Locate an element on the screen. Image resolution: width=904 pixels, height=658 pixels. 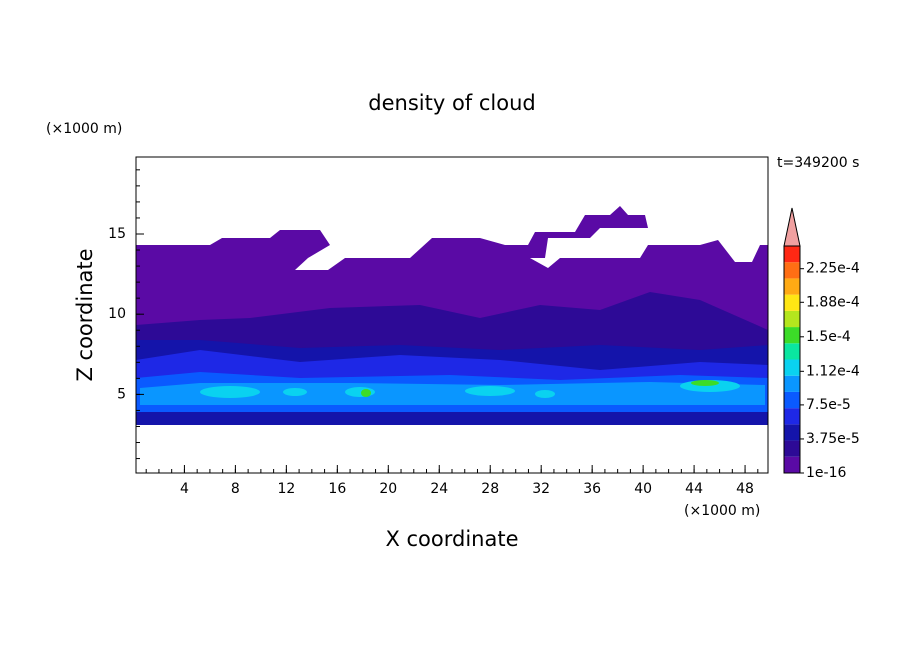
y-tick-label: 10 is located at coordinates (117, 314).